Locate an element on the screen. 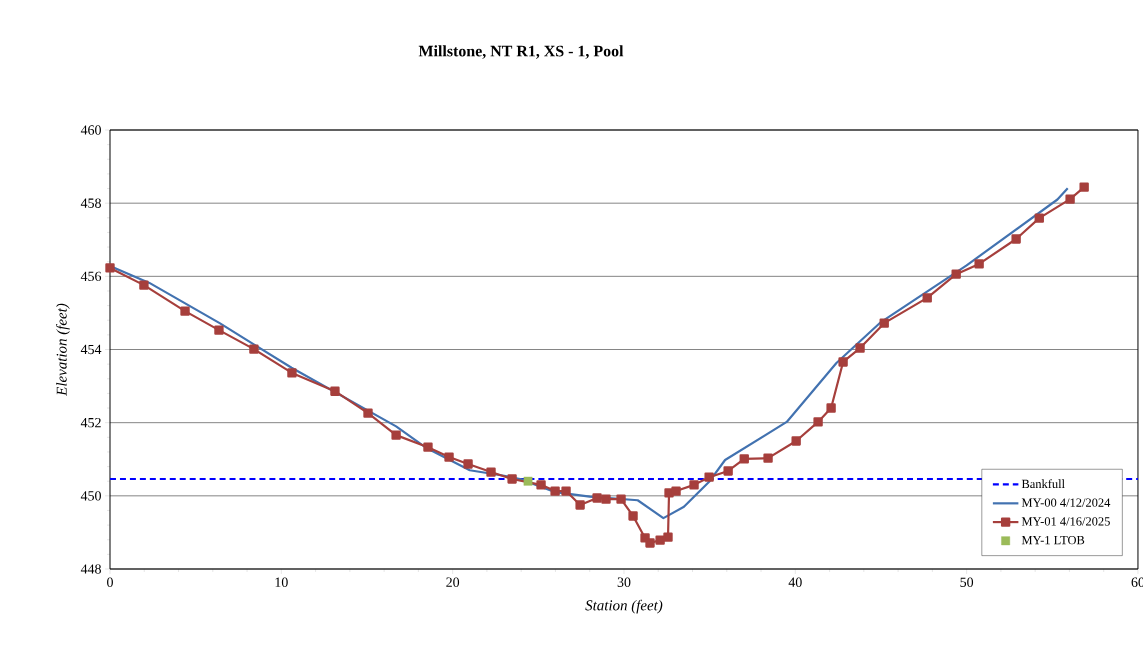 This screenshot has height=662, width=1143. y-tick-label: 456 is located at coordinates (91, 276).